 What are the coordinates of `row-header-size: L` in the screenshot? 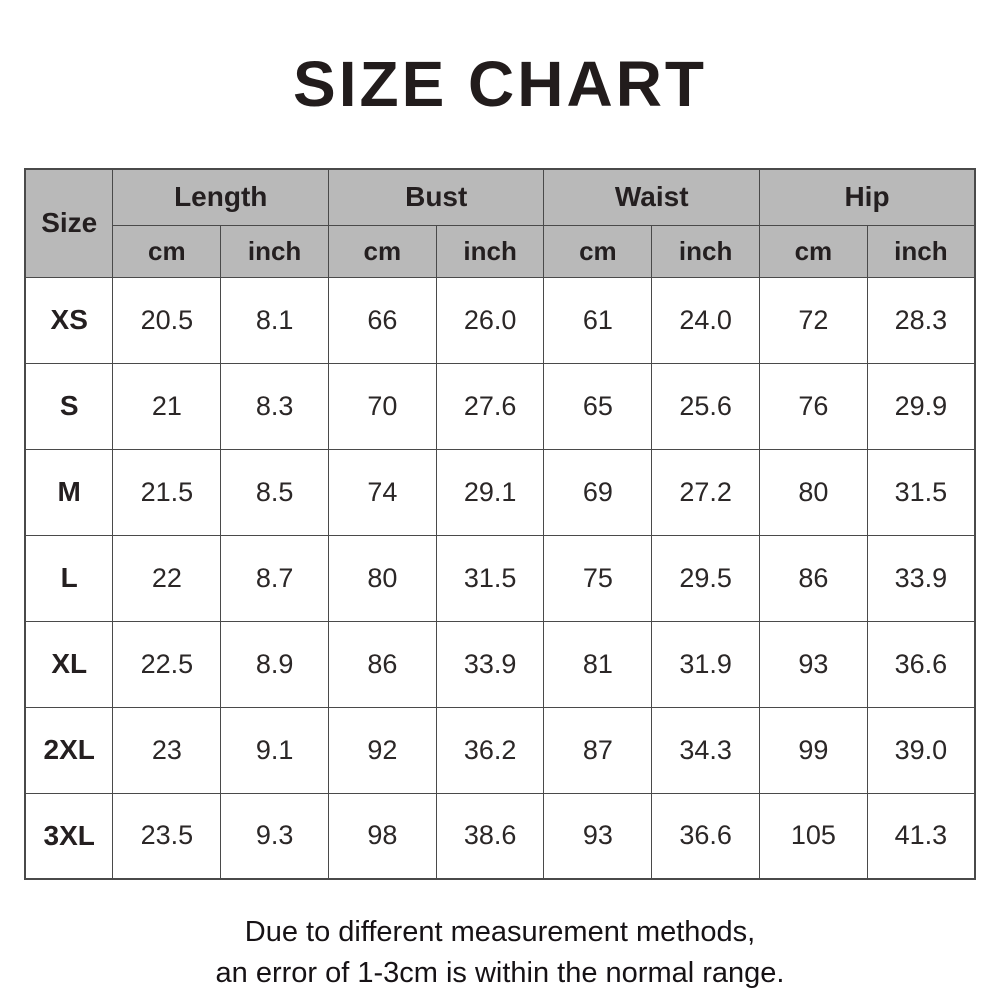 It's located at (69, 578).